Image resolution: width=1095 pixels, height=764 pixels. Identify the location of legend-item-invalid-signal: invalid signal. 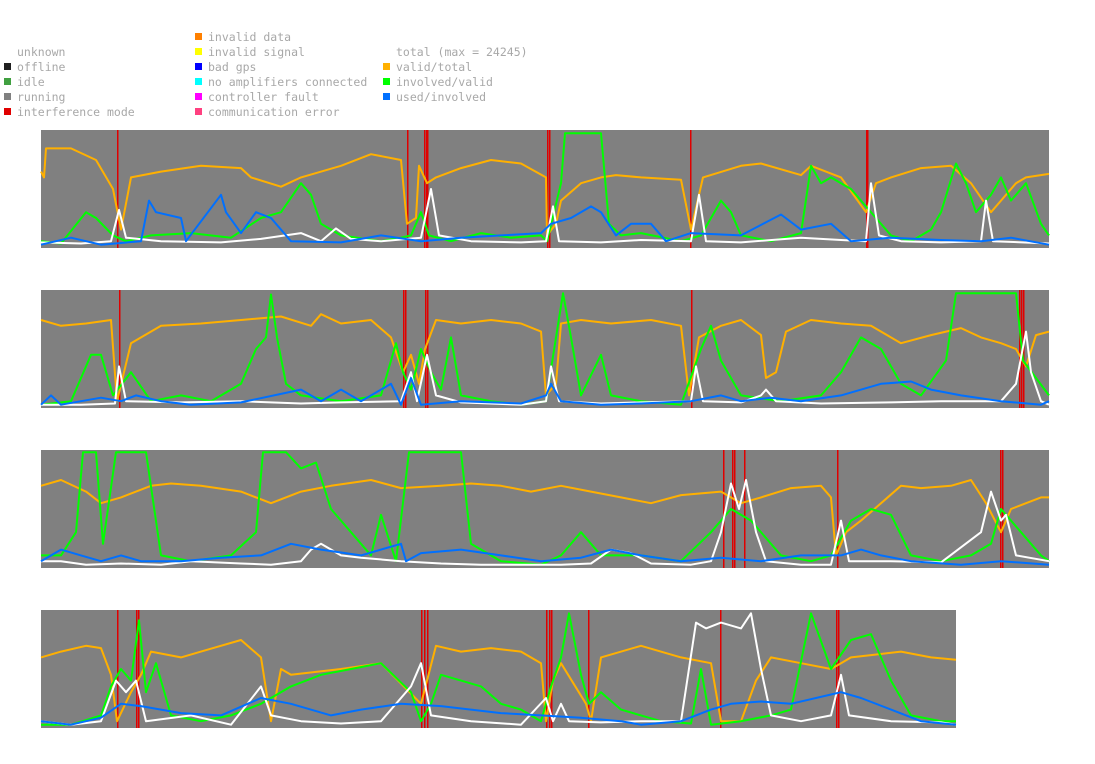
(250, 51).